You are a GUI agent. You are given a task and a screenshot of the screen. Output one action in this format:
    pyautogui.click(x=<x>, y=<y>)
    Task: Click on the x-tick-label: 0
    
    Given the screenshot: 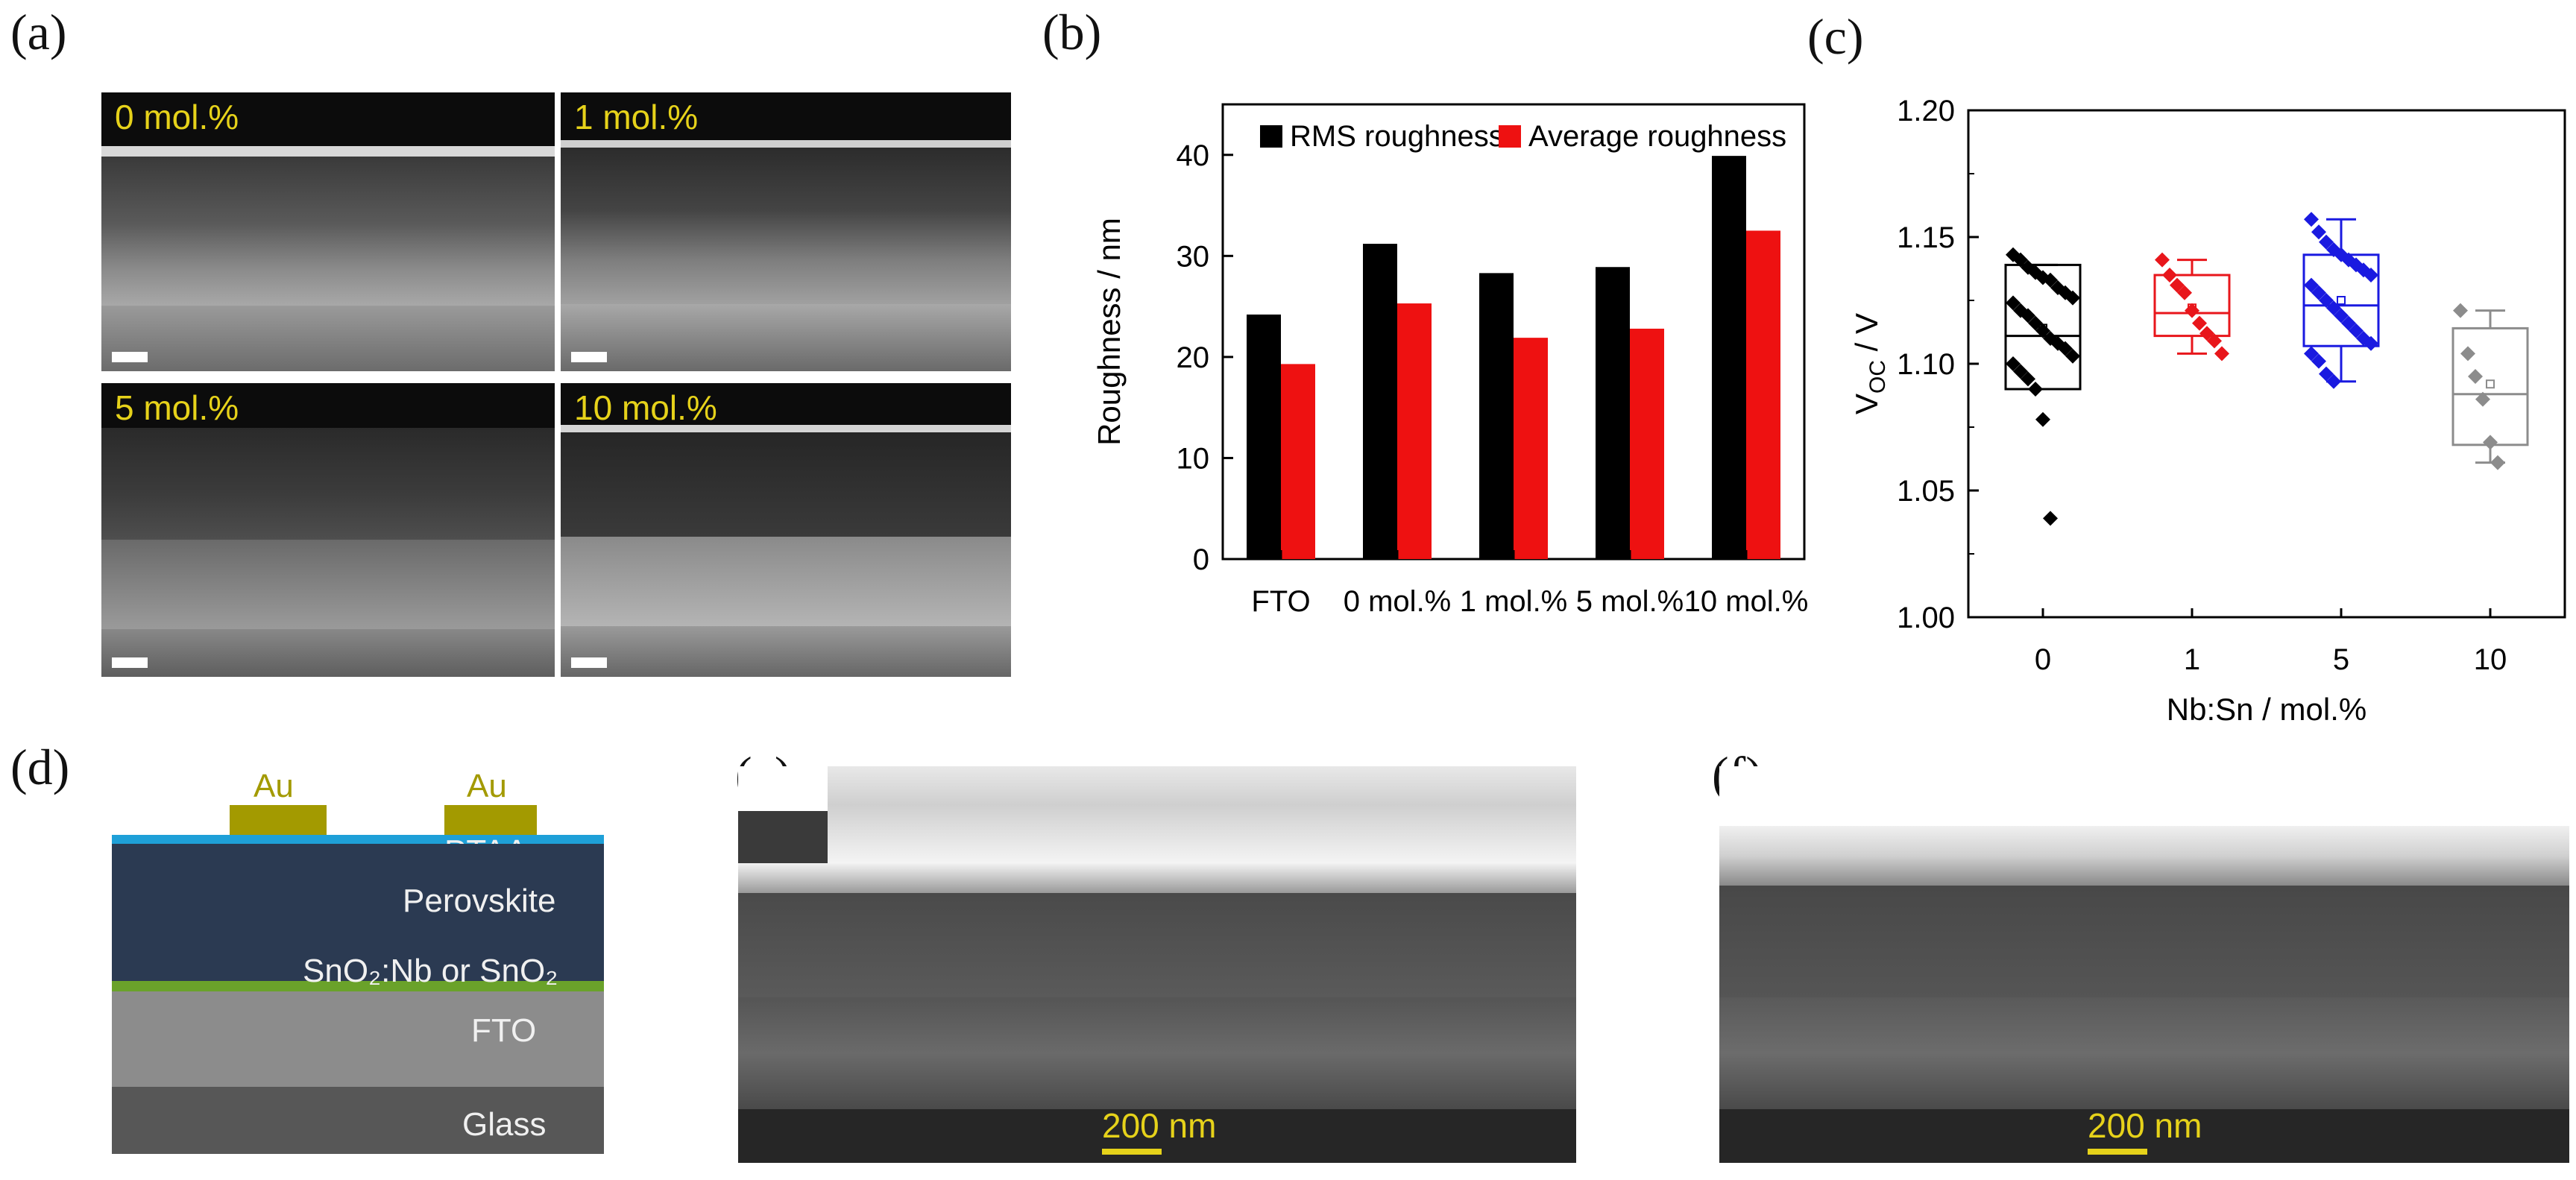 What is the action you would take?
    pyautogui.click(x=2043, y=659)
    